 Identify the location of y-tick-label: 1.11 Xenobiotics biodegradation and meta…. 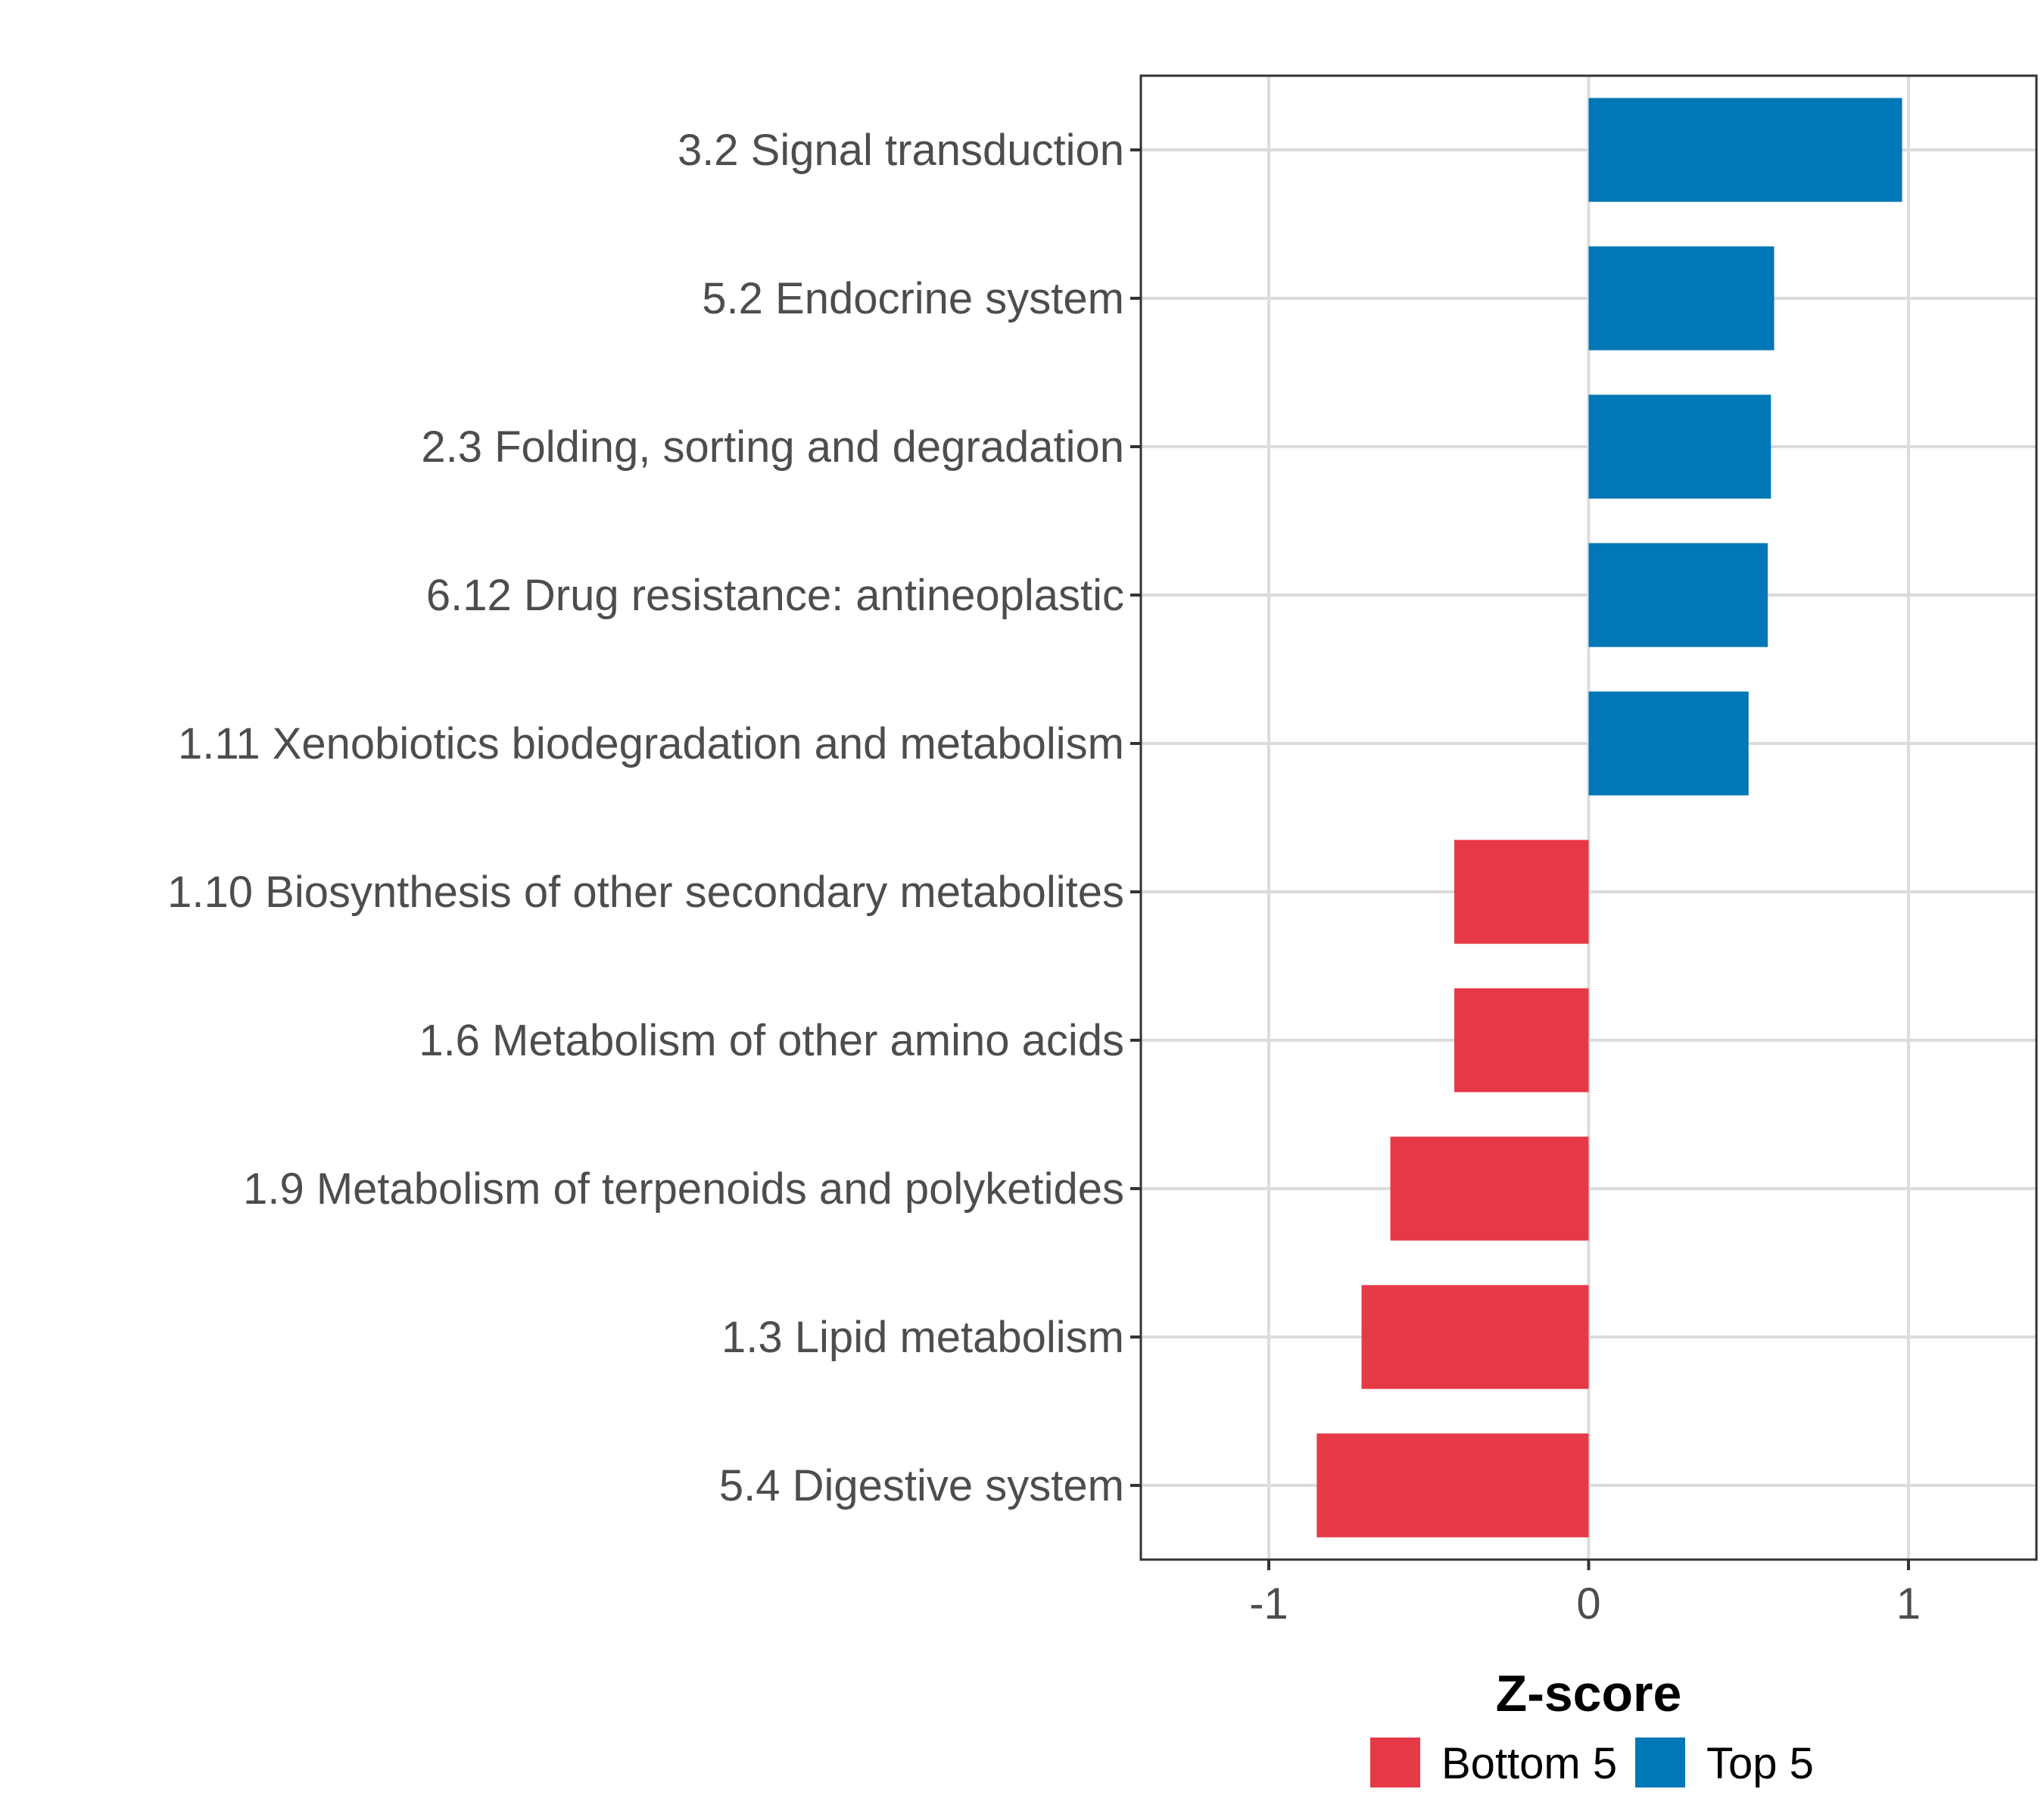
(651, 743).